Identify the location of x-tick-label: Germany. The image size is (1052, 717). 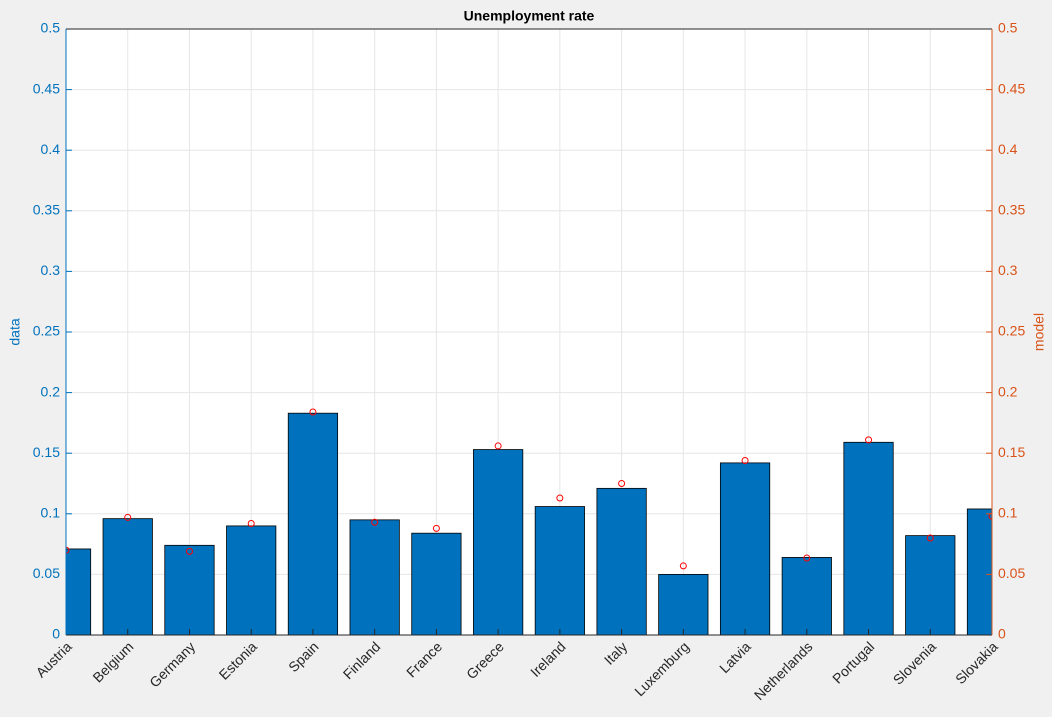
(172, 664).